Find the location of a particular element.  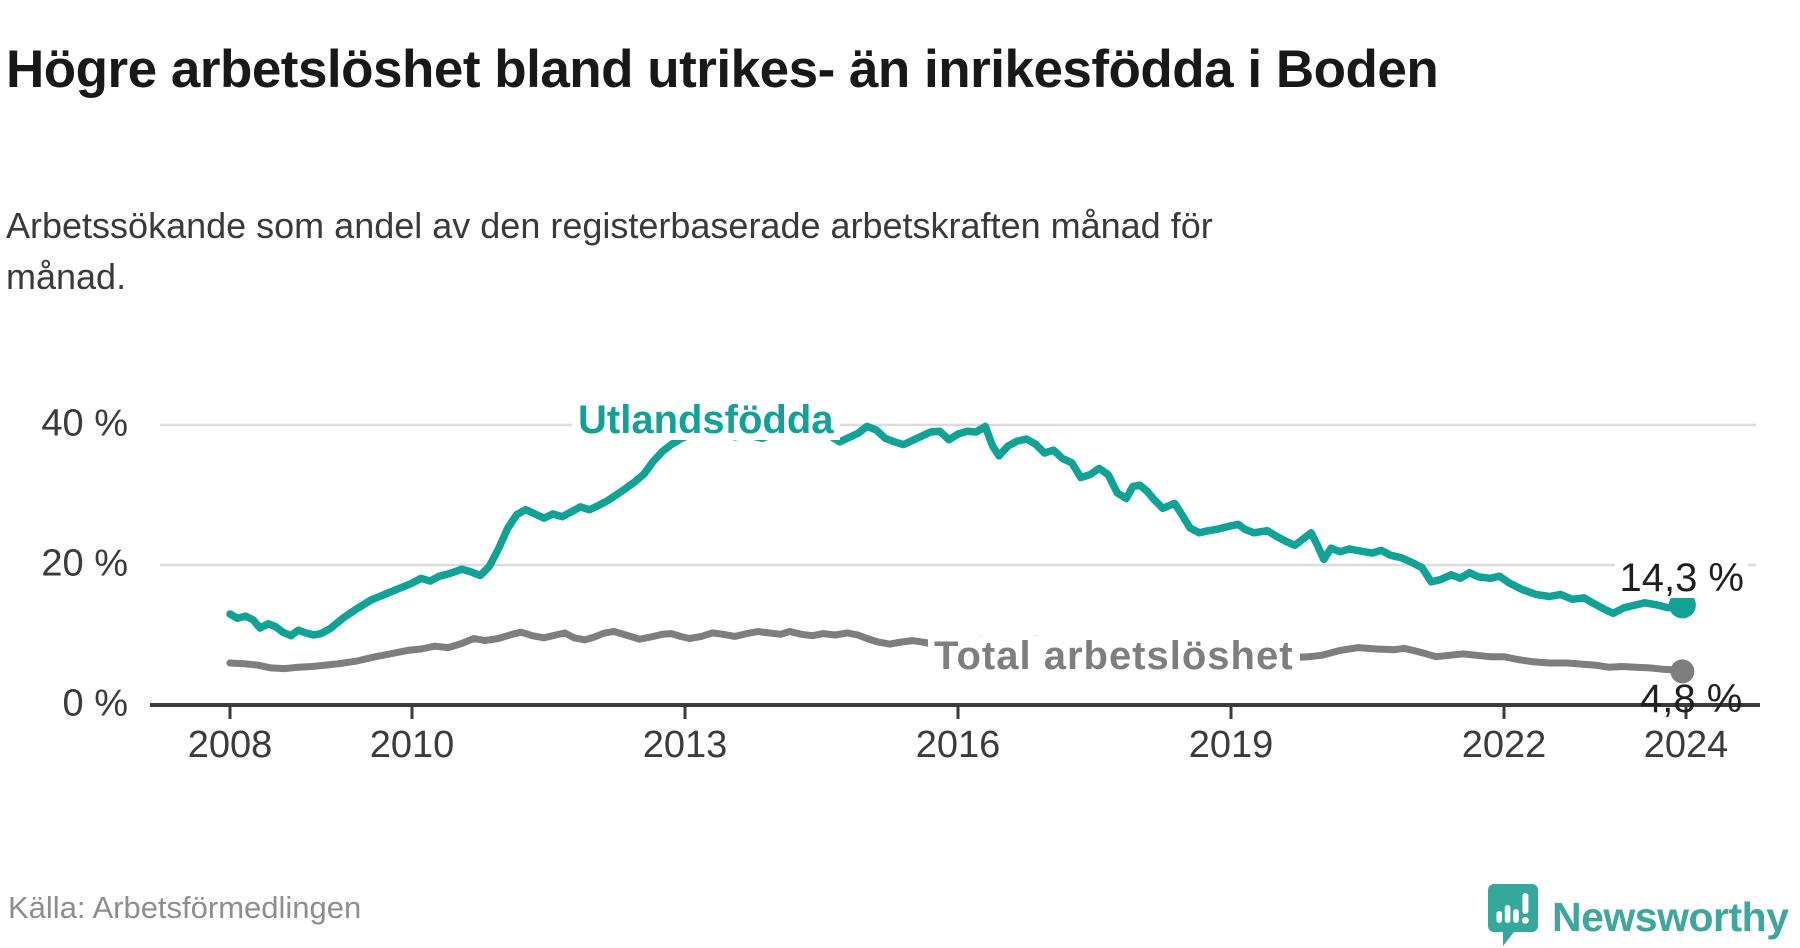

end-value-label-total: 4,8 % is located at coordinates (1691, 699).